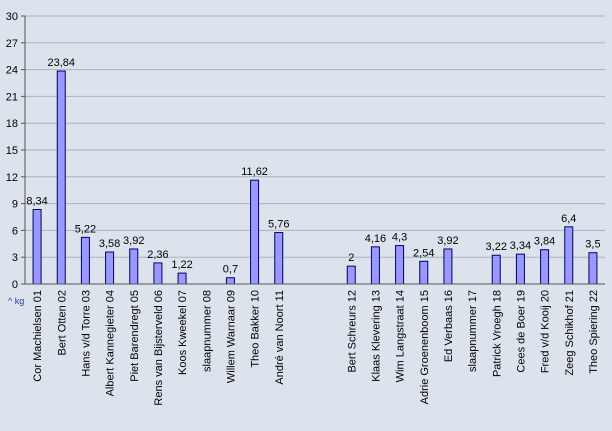 The height and width of the screenshot is (431, 612). I want to click on x-tick-label: Koos Kweekel 07, so click(183, 332).